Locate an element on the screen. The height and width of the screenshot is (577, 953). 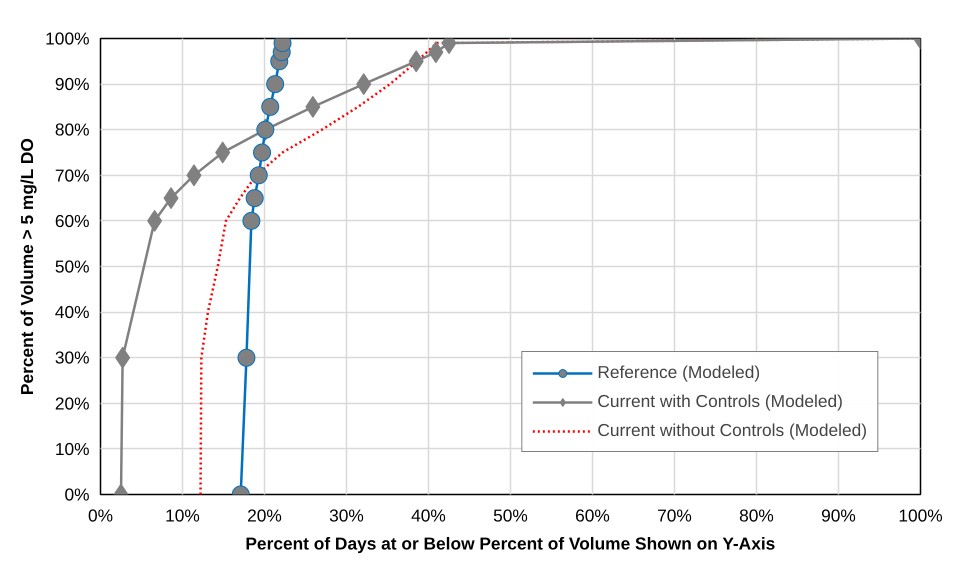
x-tick-label: 70% is located at coordinates (674, 516).